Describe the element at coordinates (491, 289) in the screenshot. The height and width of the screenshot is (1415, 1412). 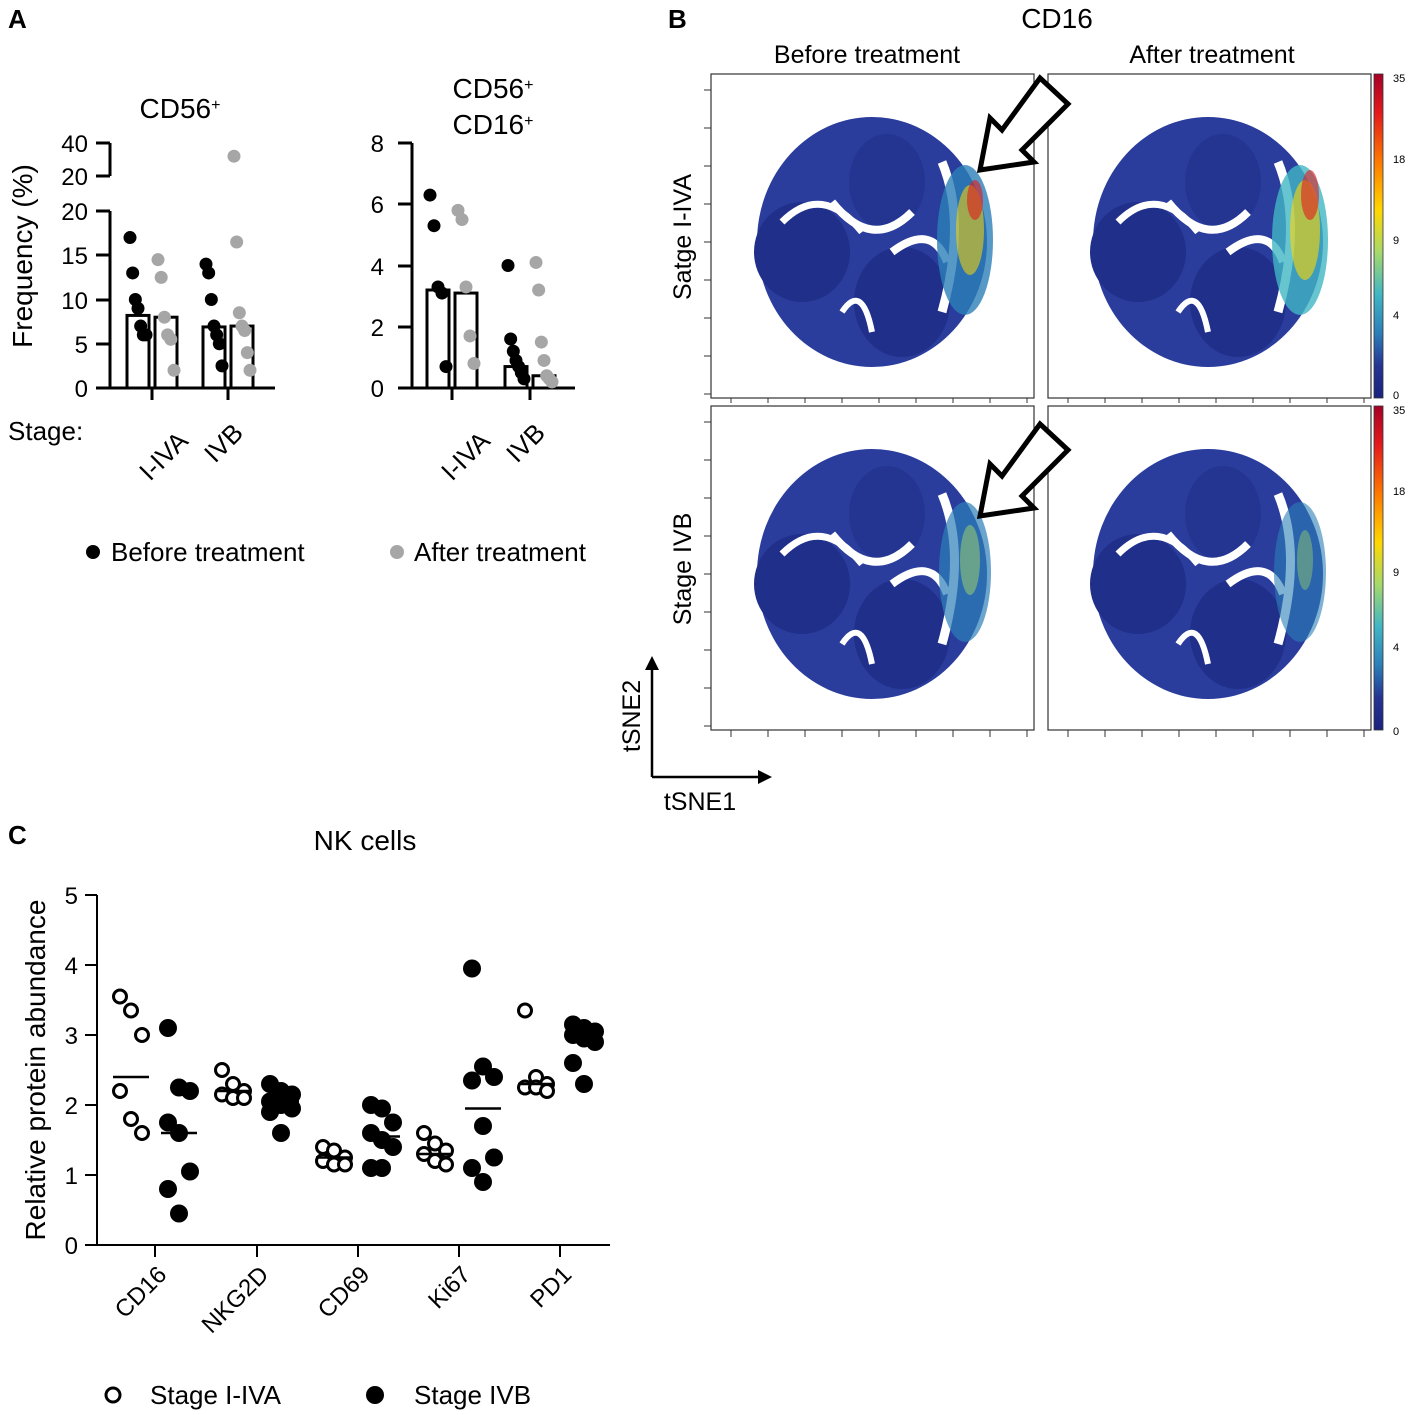
I see `a2-marks` at that location.